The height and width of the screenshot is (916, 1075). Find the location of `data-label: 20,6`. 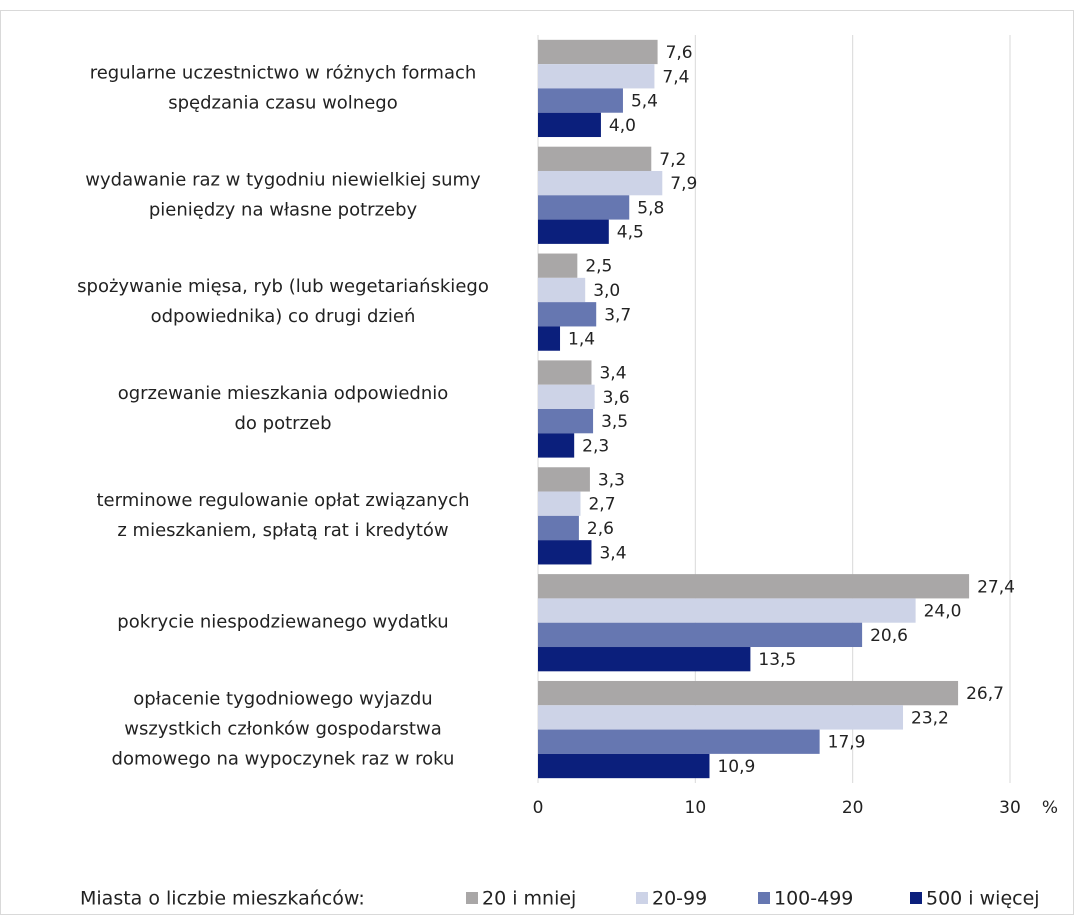

data-label: 20,6 is located at coordinates (889, 636).